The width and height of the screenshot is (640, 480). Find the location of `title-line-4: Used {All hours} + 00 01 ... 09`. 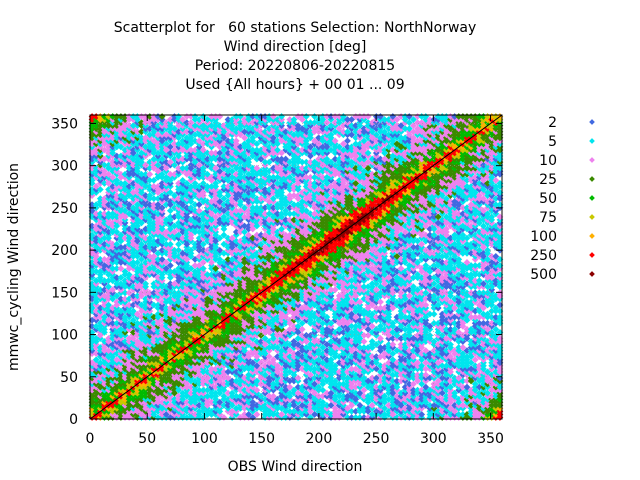

title-line-4: Used {All hours} + 00 01 ... 09 is located at coordinates (294, 85).